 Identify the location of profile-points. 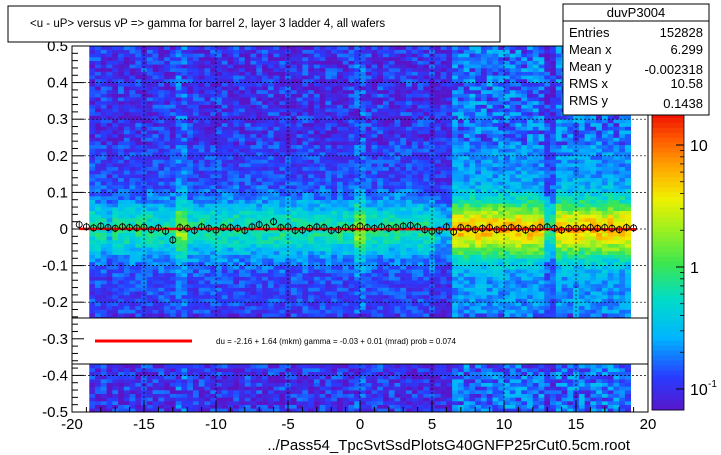
(356, 230).